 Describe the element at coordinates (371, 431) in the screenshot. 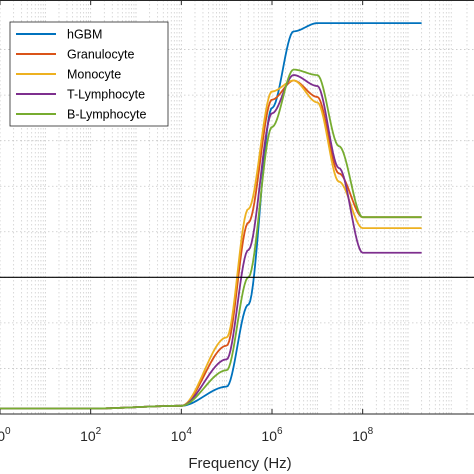

I see `x-tick-exponent: 8` at that location.